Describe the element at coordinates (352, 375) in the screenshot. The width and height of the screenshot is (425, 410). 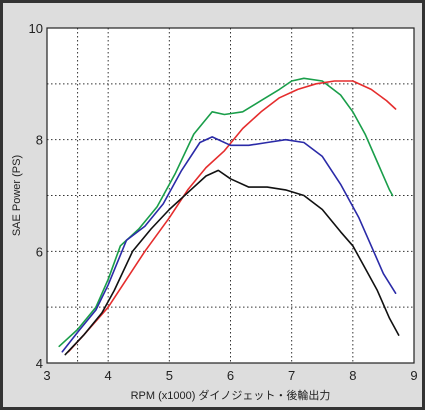
I see `x-tick-label: 8` at that location.